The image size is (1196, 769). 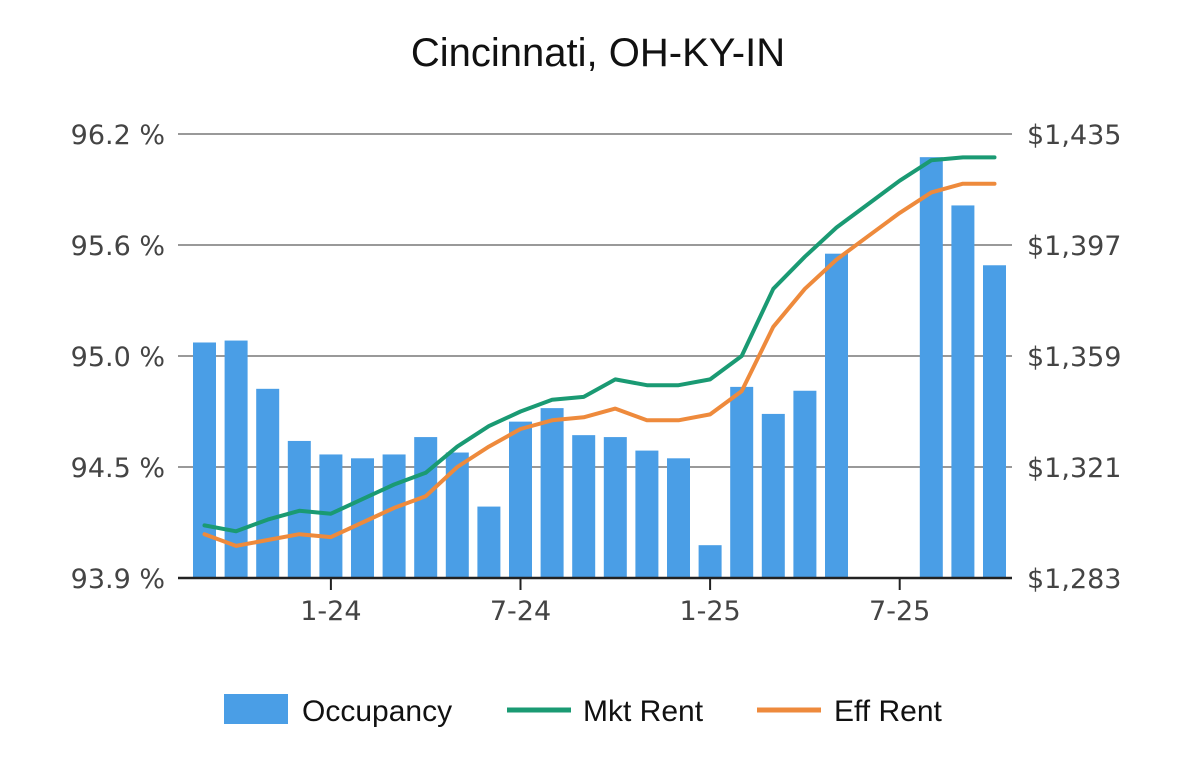 I want to click on y-left-tick-label: 95.0 %, so click(x=118, y=357).